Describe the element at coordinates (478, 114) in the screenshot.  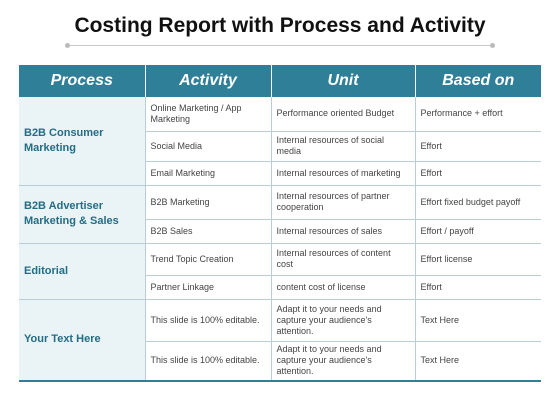
I see `based-on-cell: Performance + effort` at that location.